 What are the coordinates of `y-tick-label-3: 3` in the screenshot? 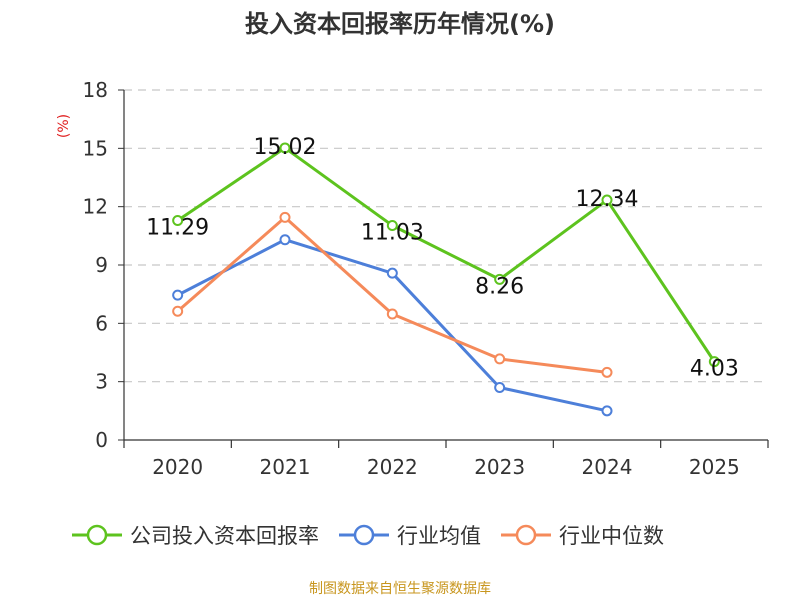 It's located at (101, 382).